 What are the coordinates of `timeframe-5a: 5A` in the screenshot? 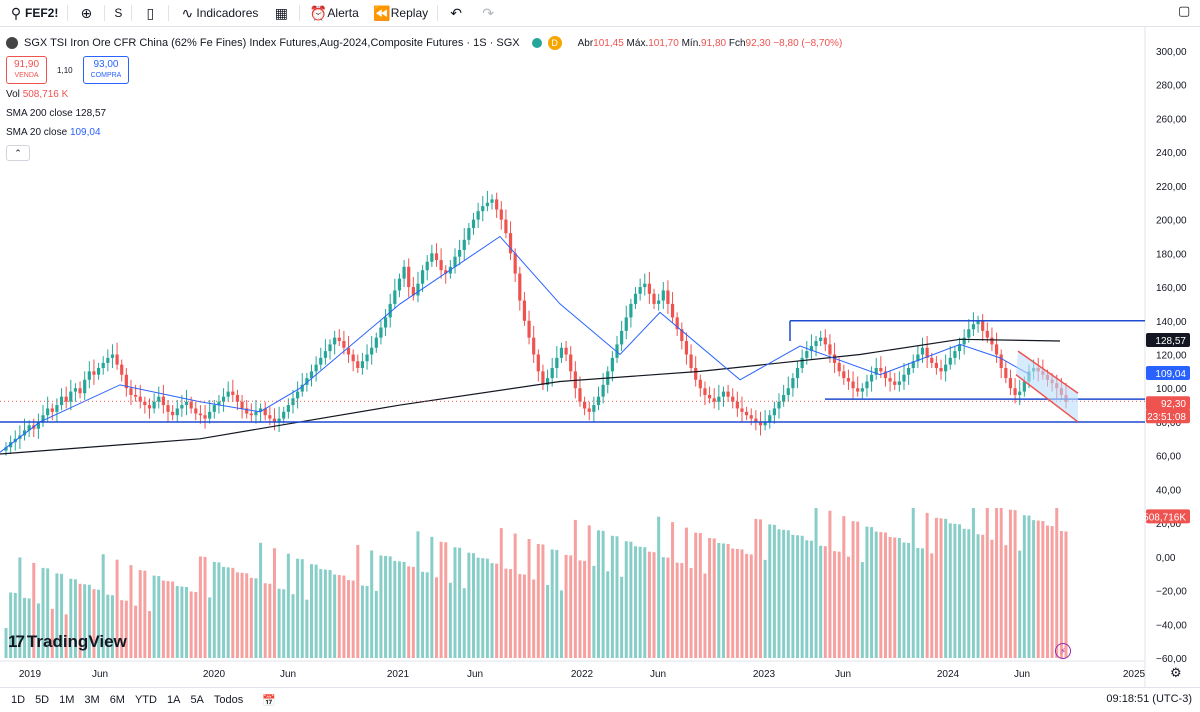 It's located at (197, 700).